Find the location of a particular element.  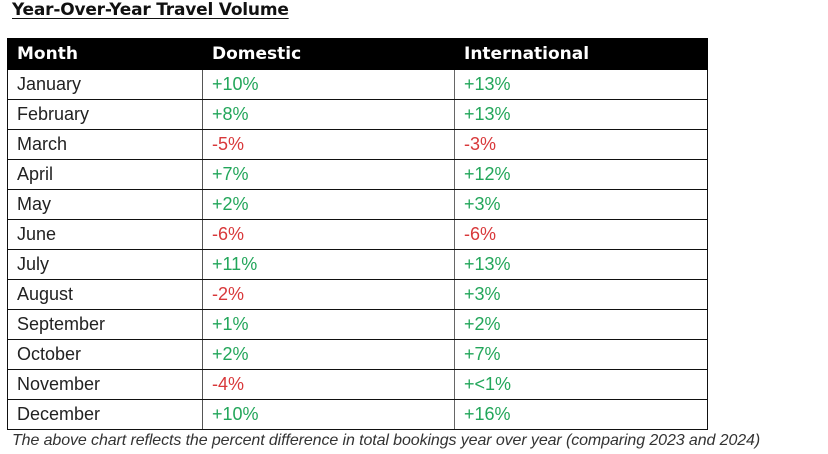

table-row: May +2% +3% is located at coordinates (357, 204).